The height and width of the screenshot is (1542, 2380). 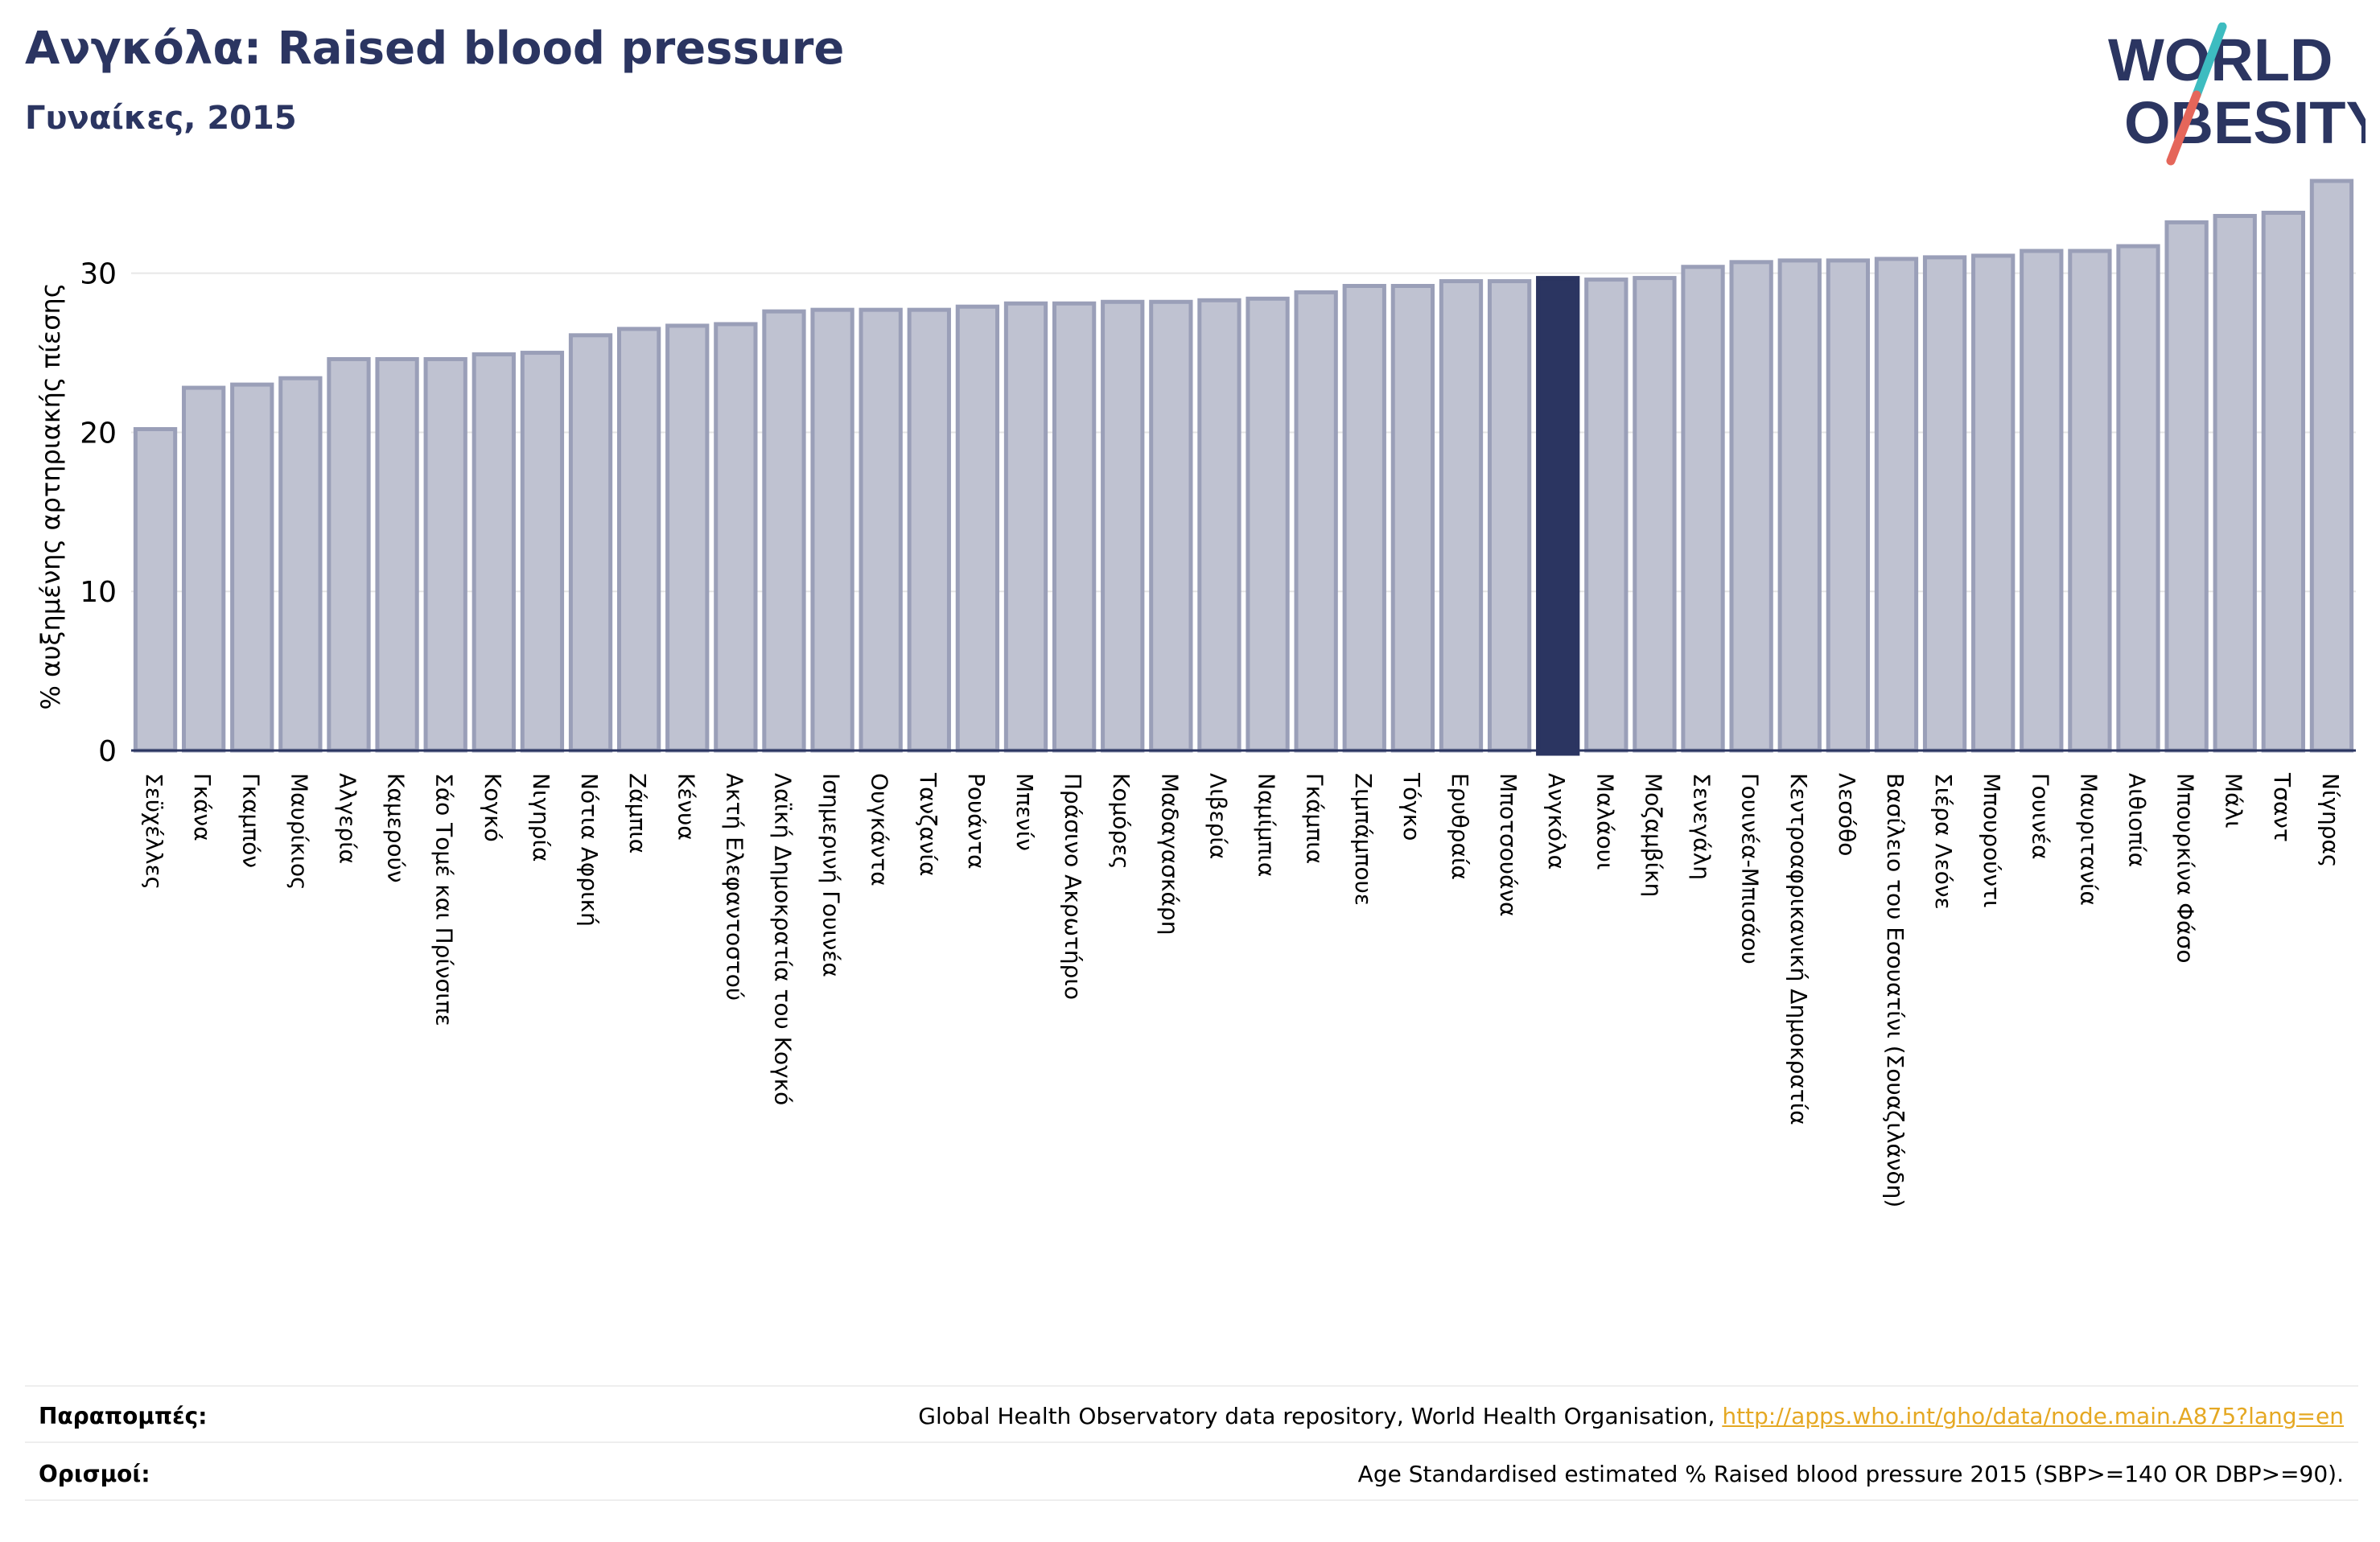 I want to click on x-tick-label: Λεσόθο, so click(x=1847, y=814).